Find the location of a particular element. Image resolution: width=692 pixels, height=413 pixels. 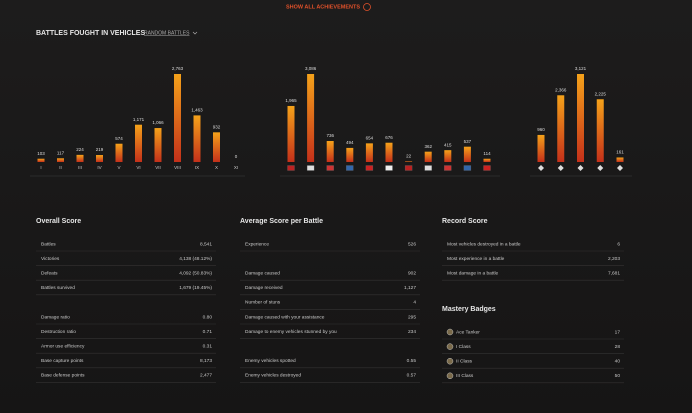

row-value: 40 is located at coordinates (618, 361).